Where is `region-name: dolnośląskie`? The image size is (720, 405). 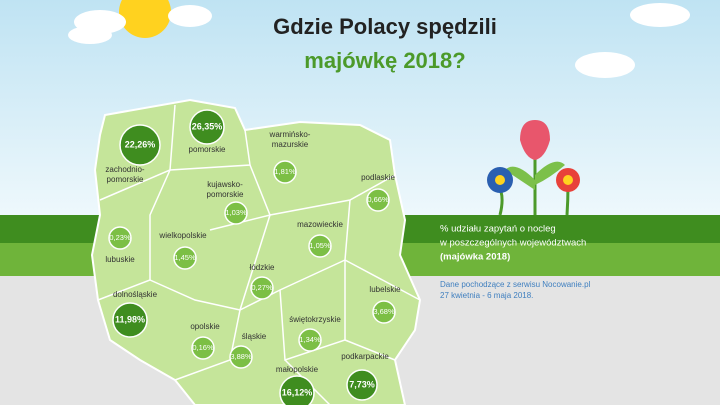
region-name: dolnośląskie is located at coordinates (135, 294).